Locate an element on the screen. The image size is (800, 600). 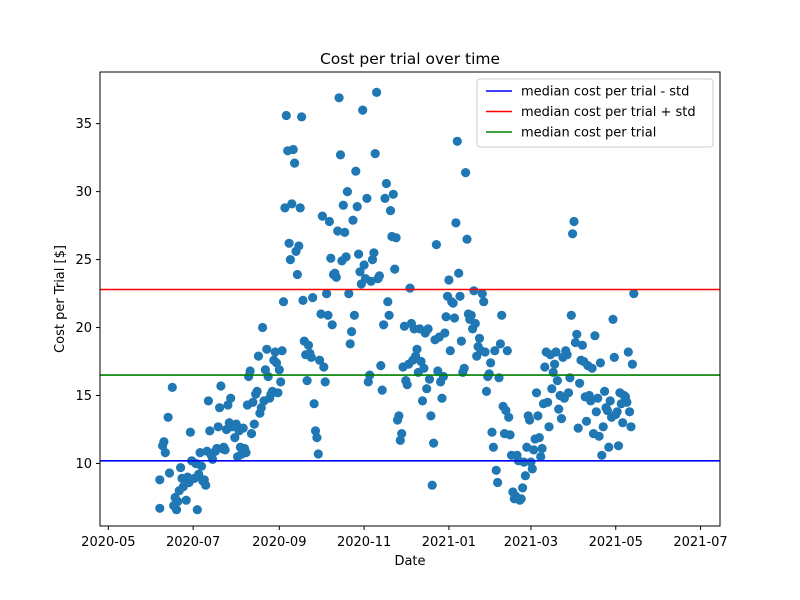
x-tick-label: 2021-01 is located at coordinates (449, 542).